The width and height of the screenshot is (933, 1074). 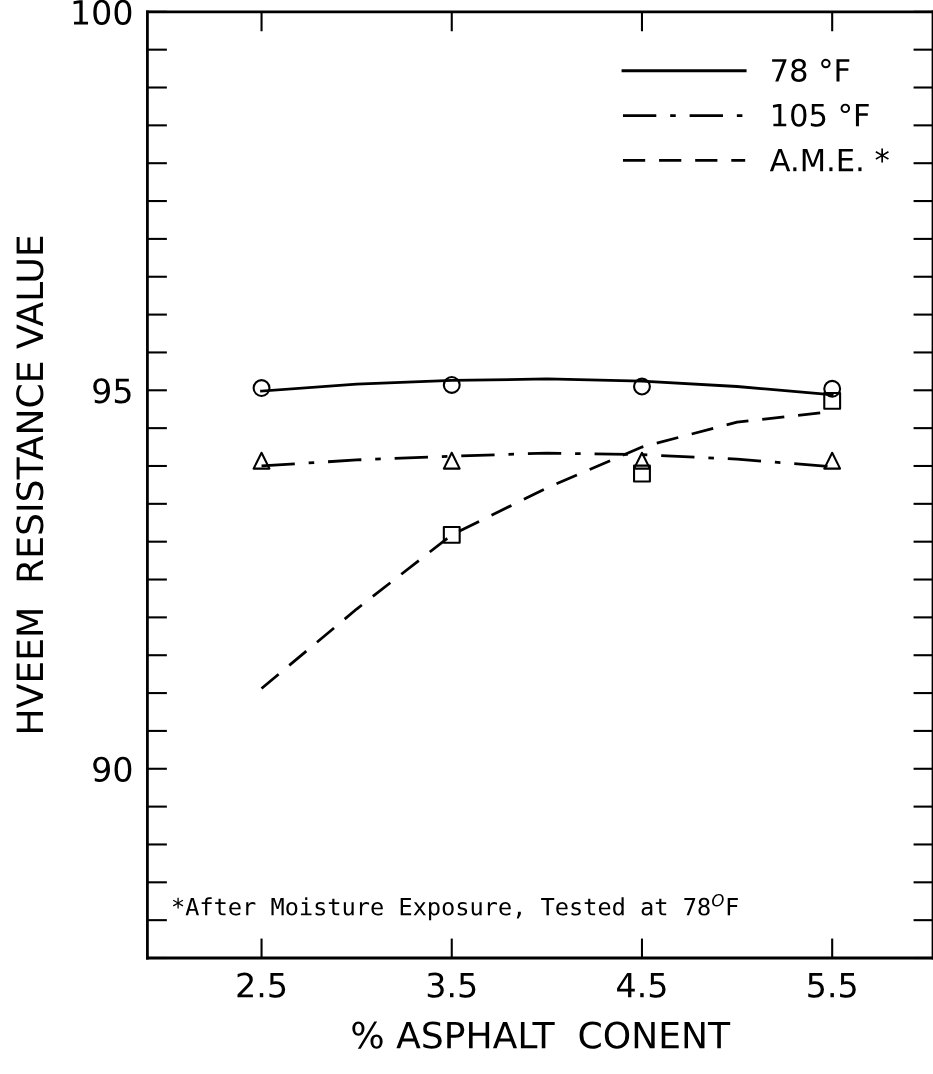 I want to click on y-tick-label: 100, so click(x=102, y=12).